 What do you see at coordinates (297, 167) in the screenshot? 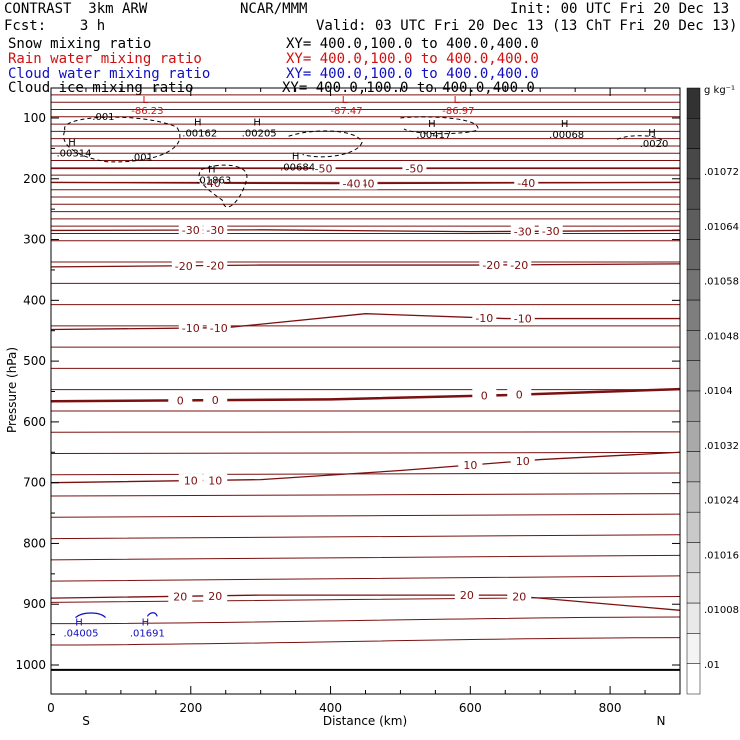
I see `extremum-value: .00684` at bounding box center [297, 167].